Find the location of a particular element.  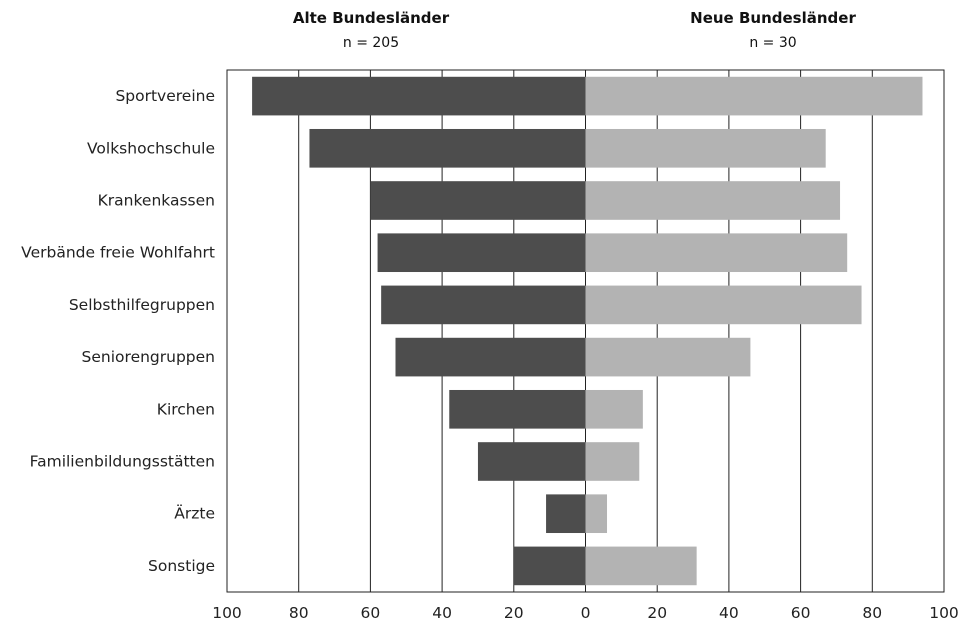

category-label: Sportvereine is located at coordinates (165, 96).